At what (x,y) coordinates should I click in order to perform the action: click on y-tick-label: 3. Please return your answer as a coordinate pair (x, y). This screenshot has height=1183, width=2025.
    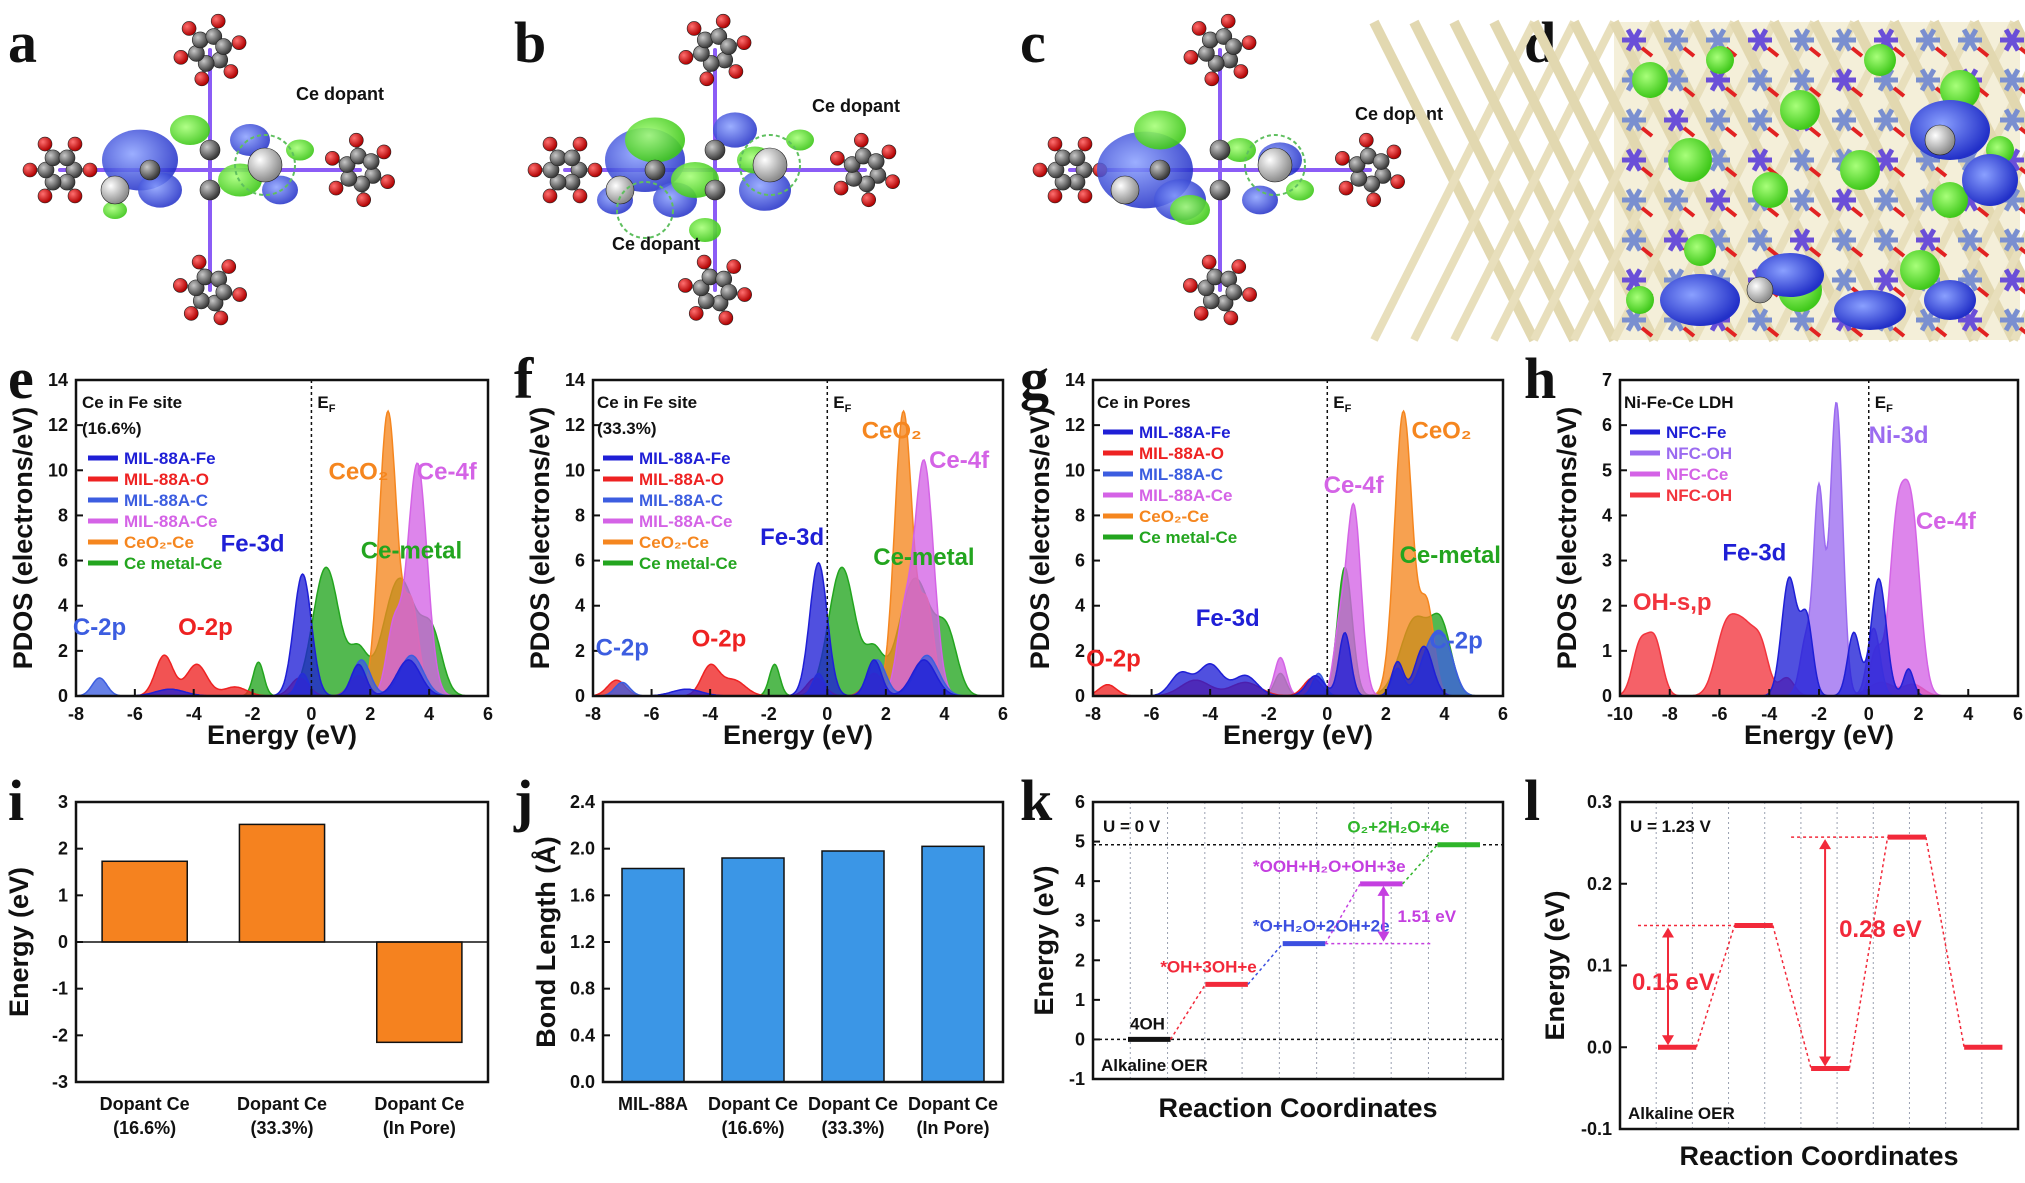
    Looking at the image, I should click on (63, 802).